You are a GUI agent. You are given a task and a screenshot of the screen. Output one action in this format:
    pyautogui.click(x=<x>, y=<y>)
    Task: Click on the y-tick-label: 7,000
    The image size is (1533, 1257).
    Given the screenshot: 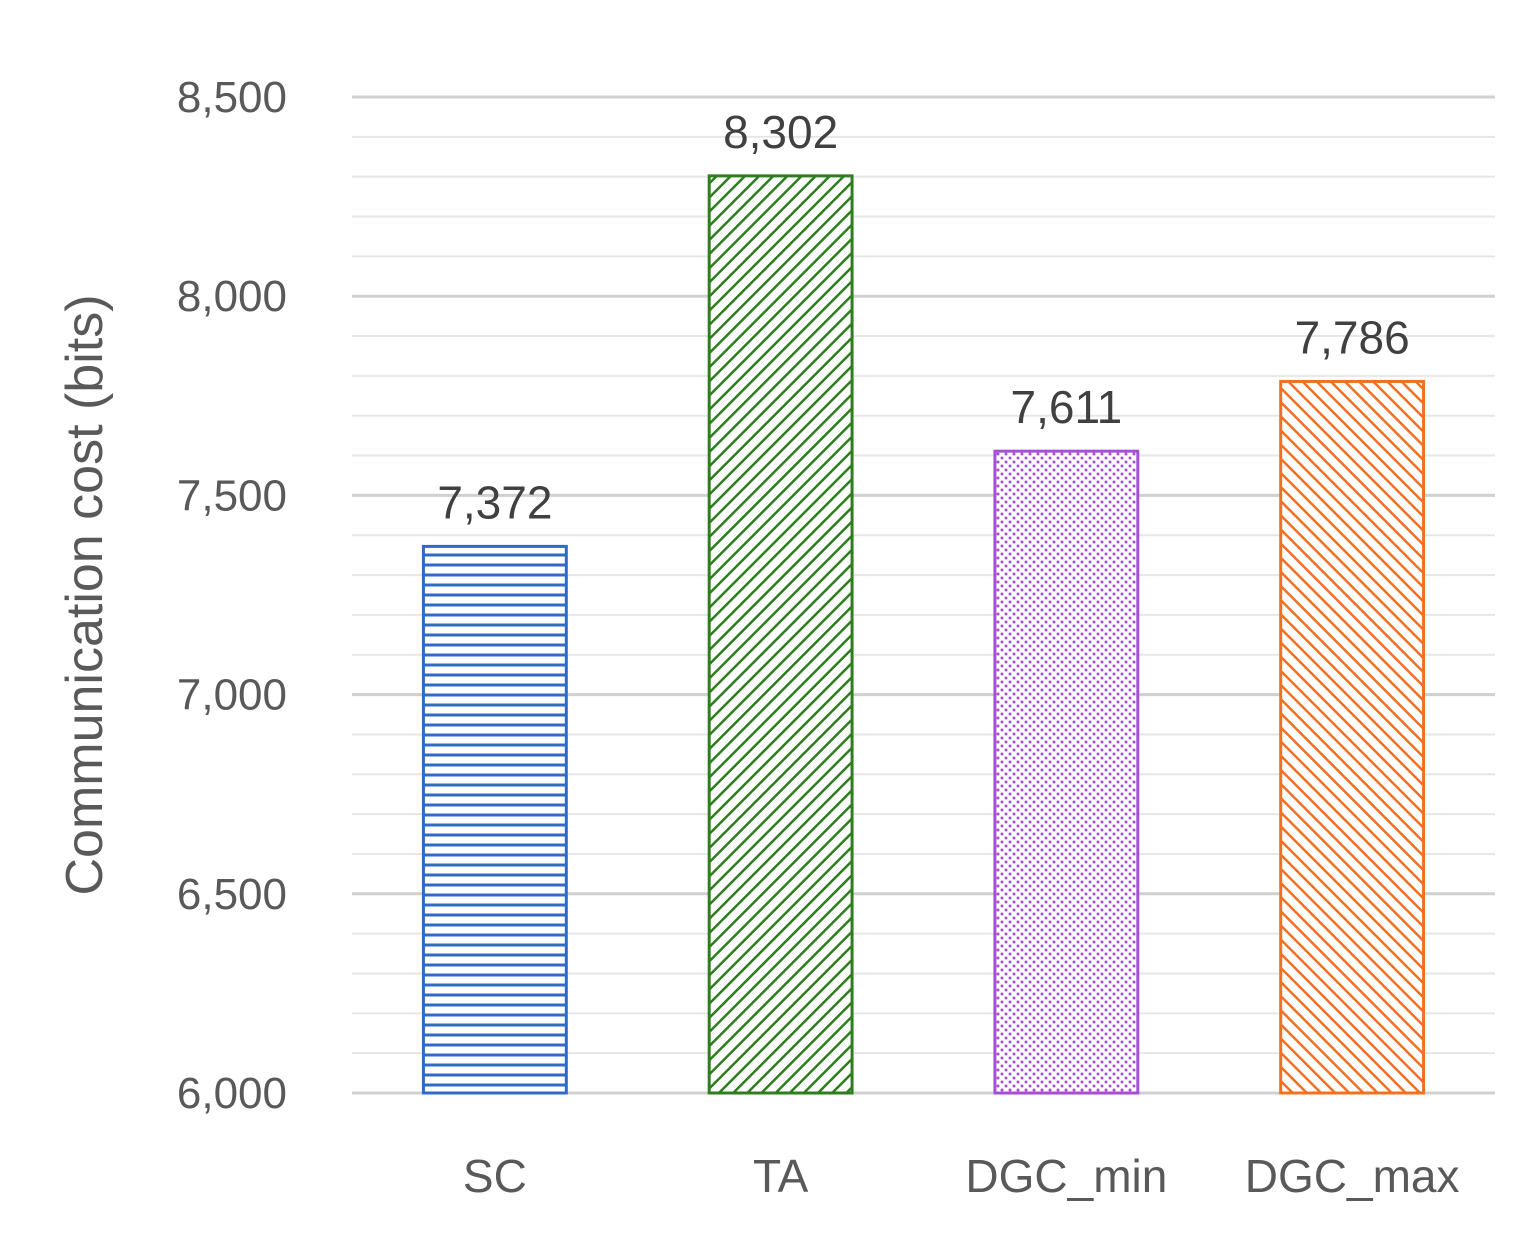 What is the action you would take?
    pyautogui.click(x=232, y=695)
    